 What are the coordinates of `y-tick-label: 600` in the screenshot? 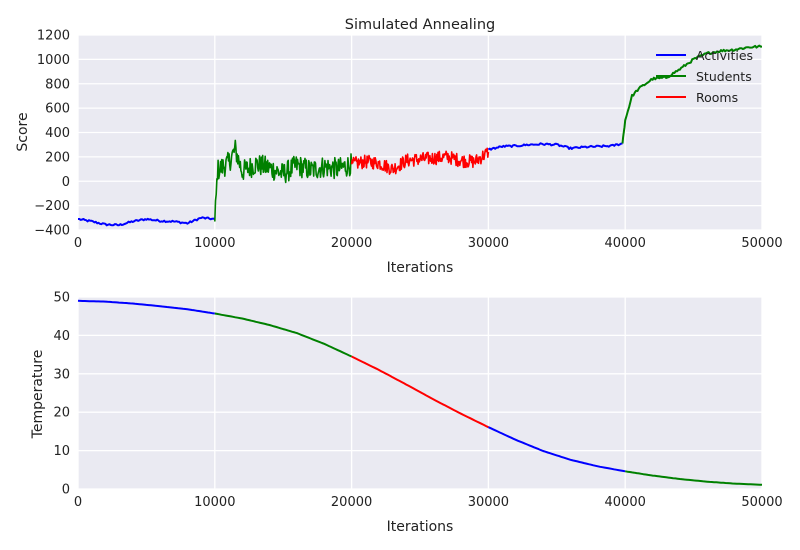 It's located at (57, 109).